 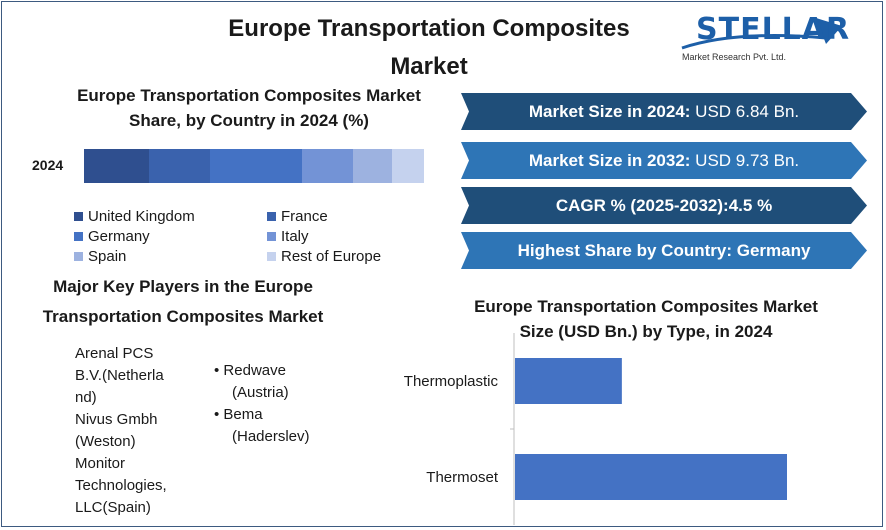 I want to click on legend-label: Italy, so click(x=295, y=236).